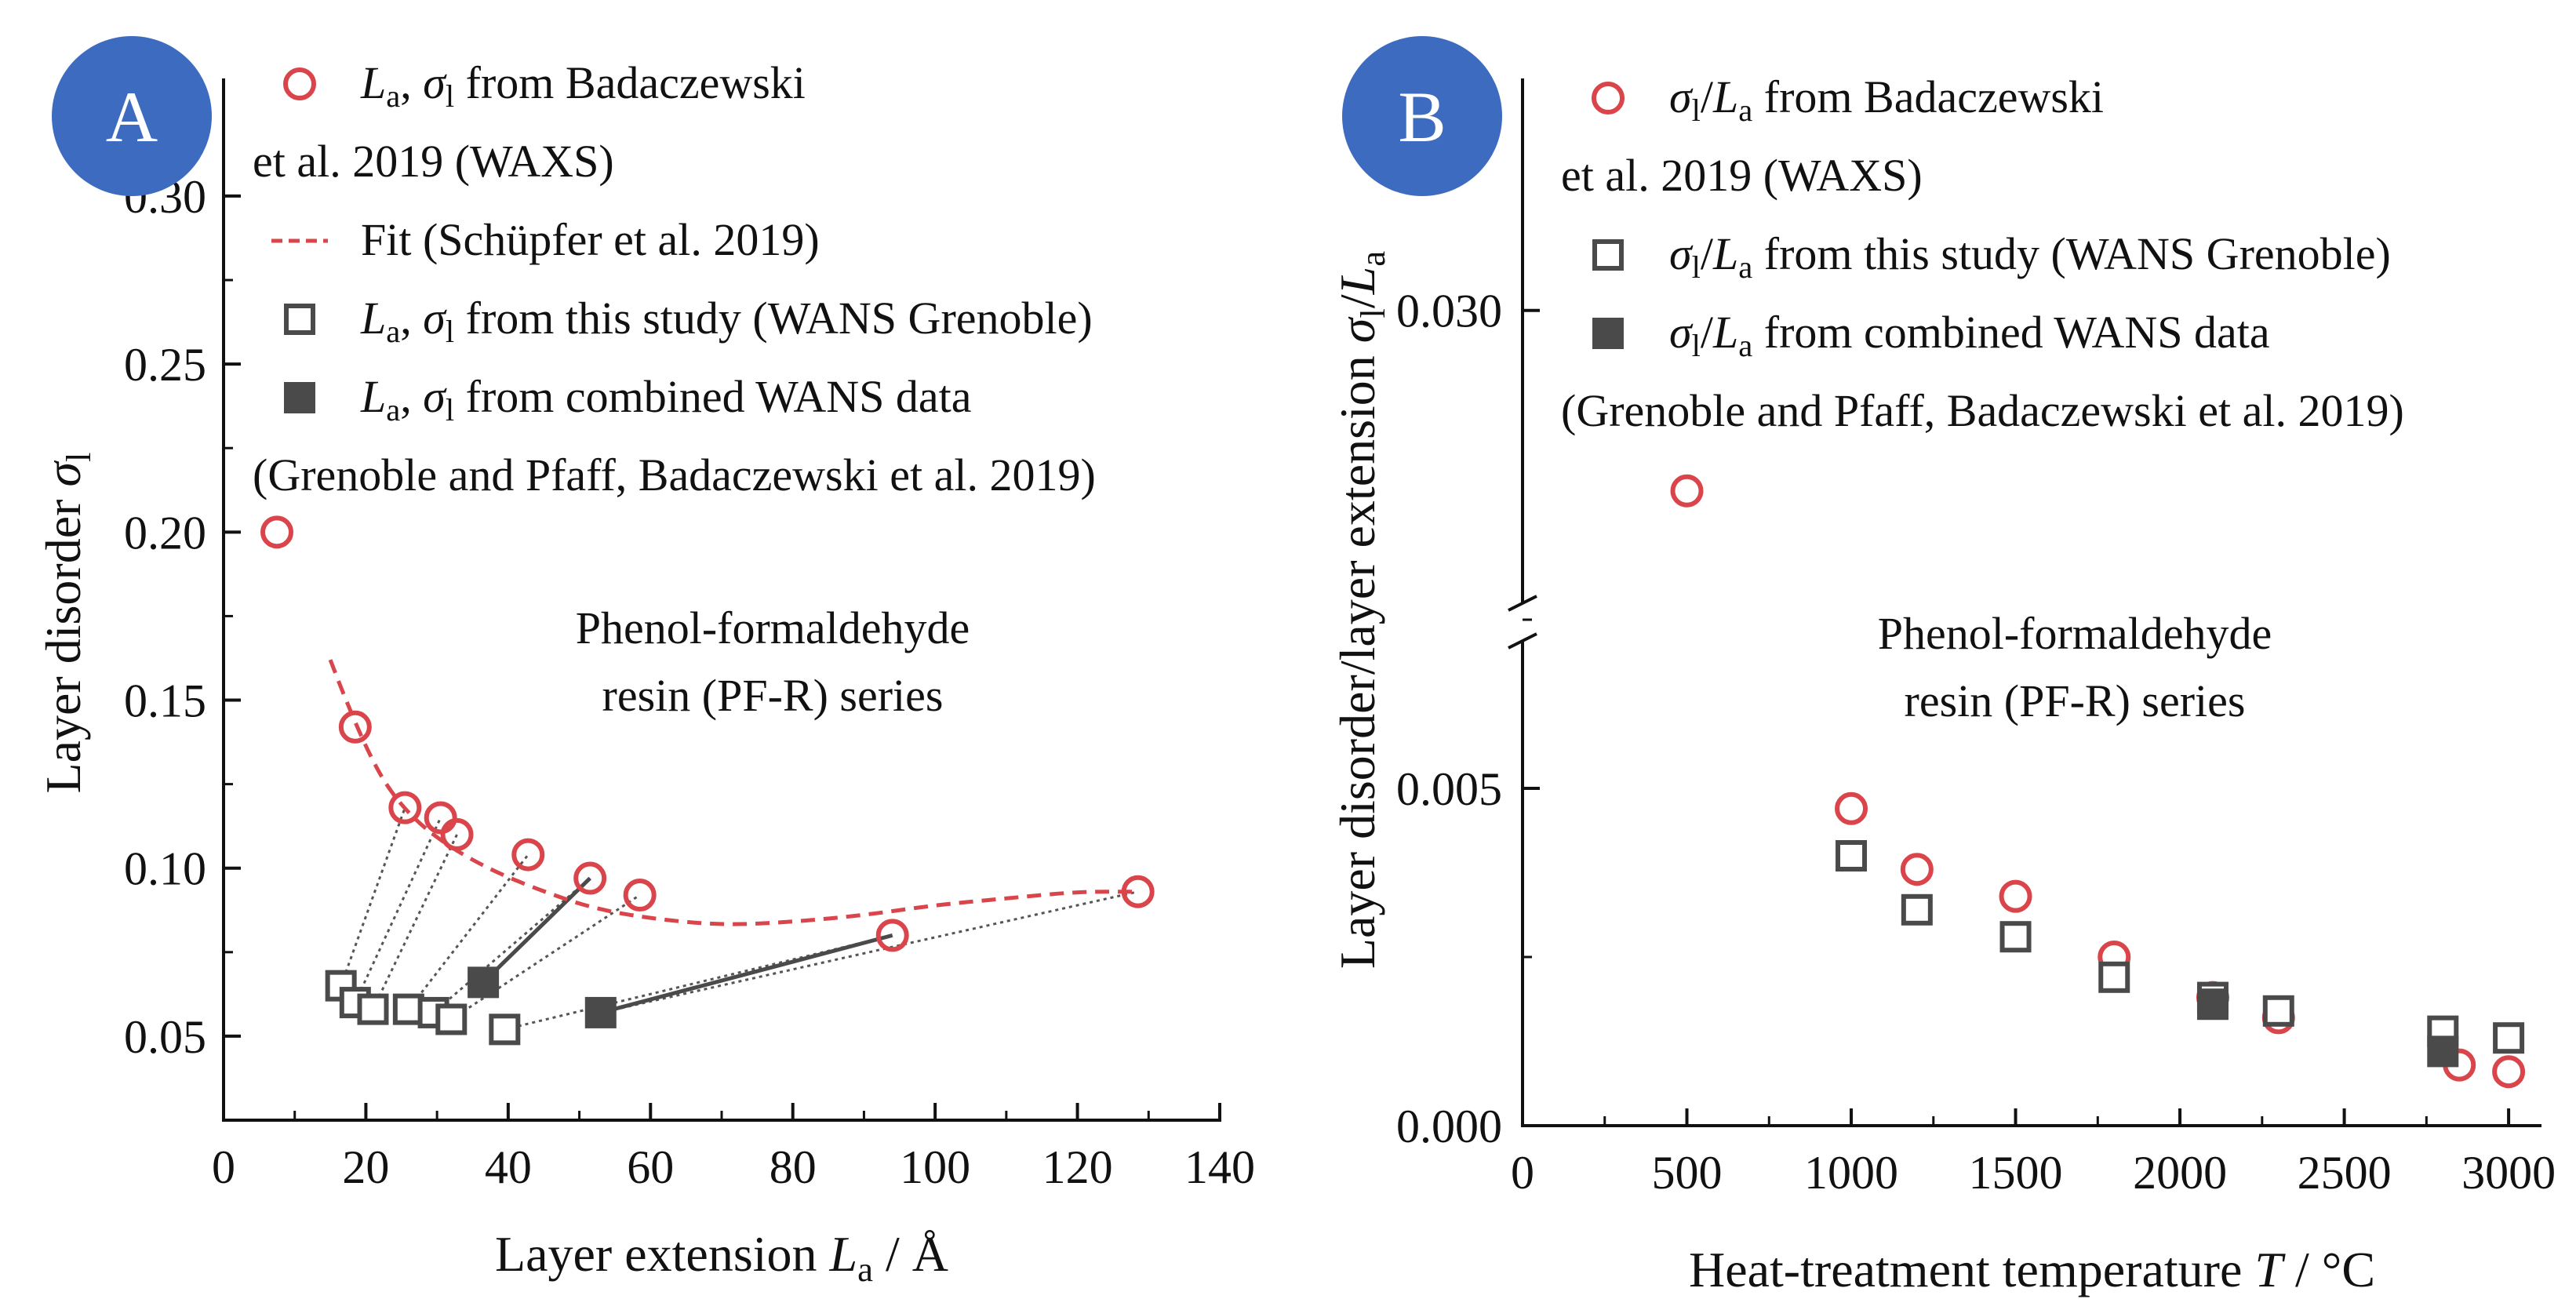 The height and width of the screenshot is (1310, 2576). Describe the element at coordinates (393, 410) in the screenshot. I see `panel-a-legend-text-3-0-1: a` at that location.